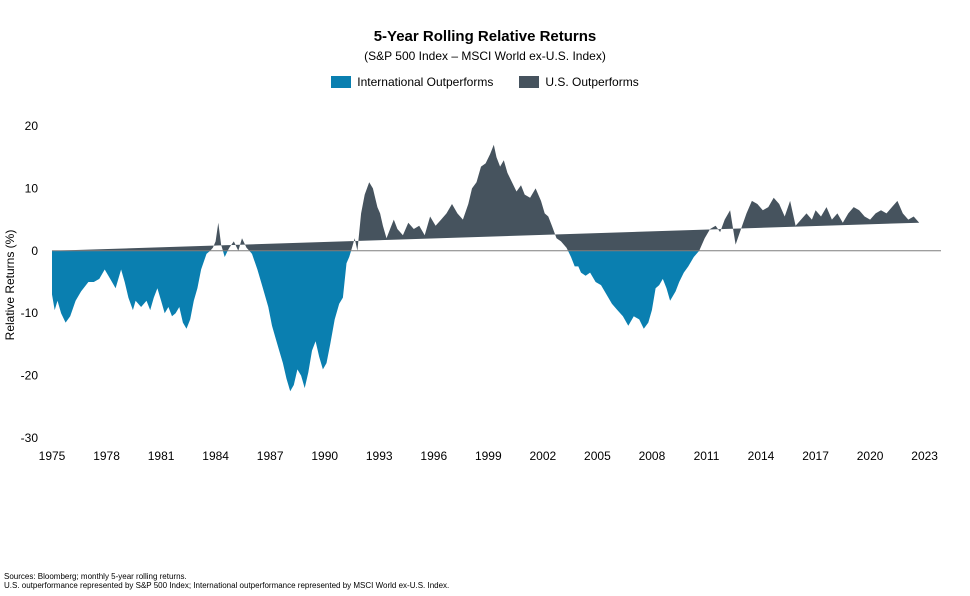 Image resolution: width=970 pixels, height=596 pixels. I want to click on x-tick-label: 1990, so click(324, 456).